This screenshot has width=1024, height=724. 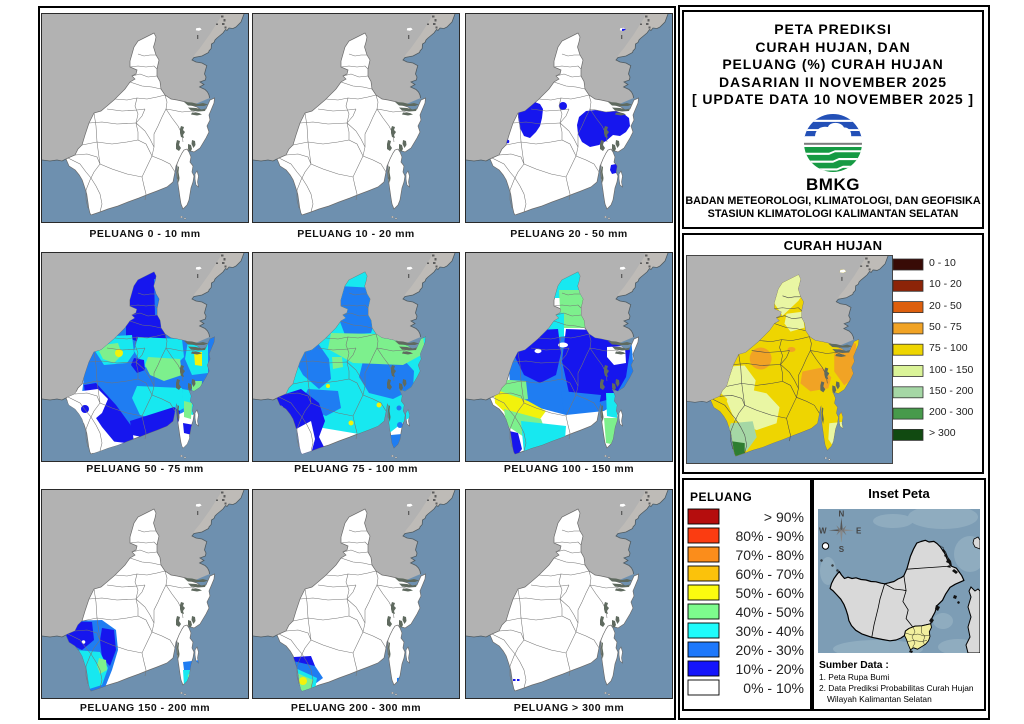 I want to click on svg-text: N, so click(x=842, y=514).